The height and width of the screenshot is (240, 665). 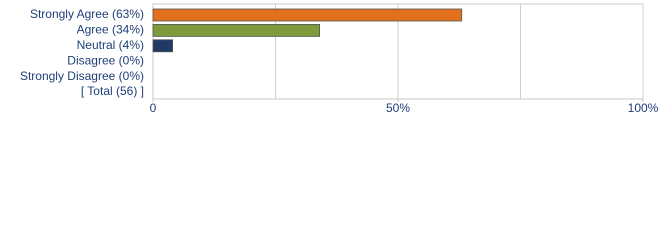 I want to click on y-tick-label: Strongly Disagree (0%), so click(x=82, y=76).